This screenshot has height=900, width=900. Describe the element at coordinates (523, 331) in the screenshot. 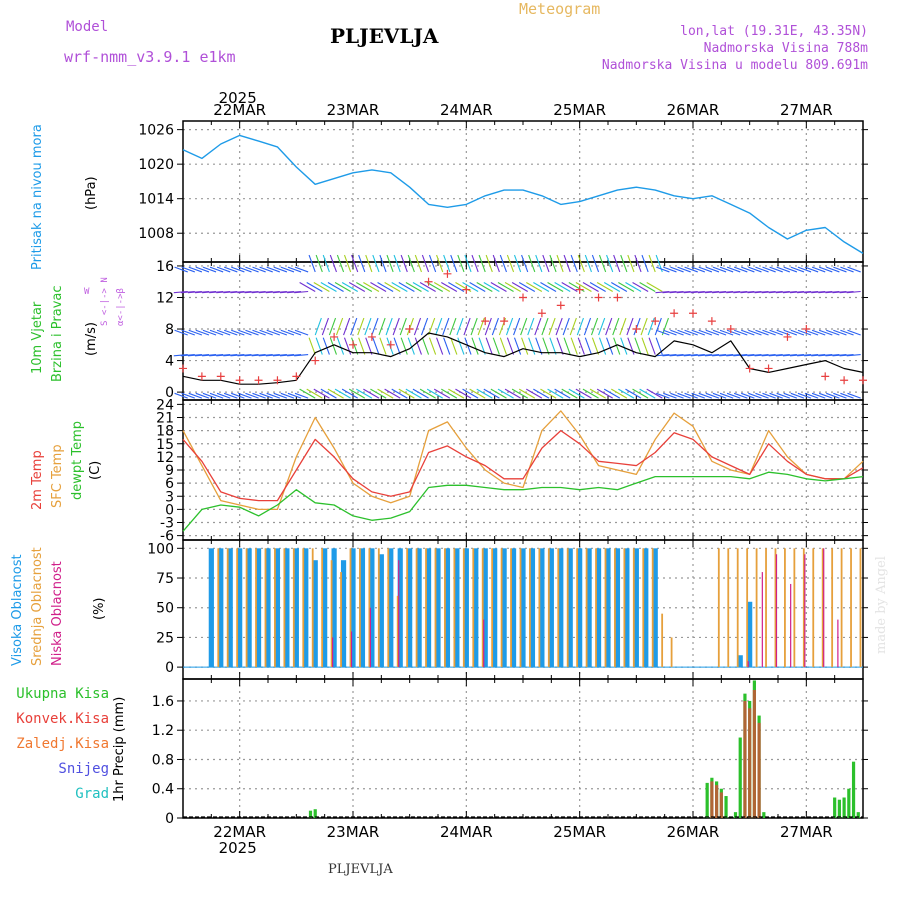

I see `panel-frame` at that location.